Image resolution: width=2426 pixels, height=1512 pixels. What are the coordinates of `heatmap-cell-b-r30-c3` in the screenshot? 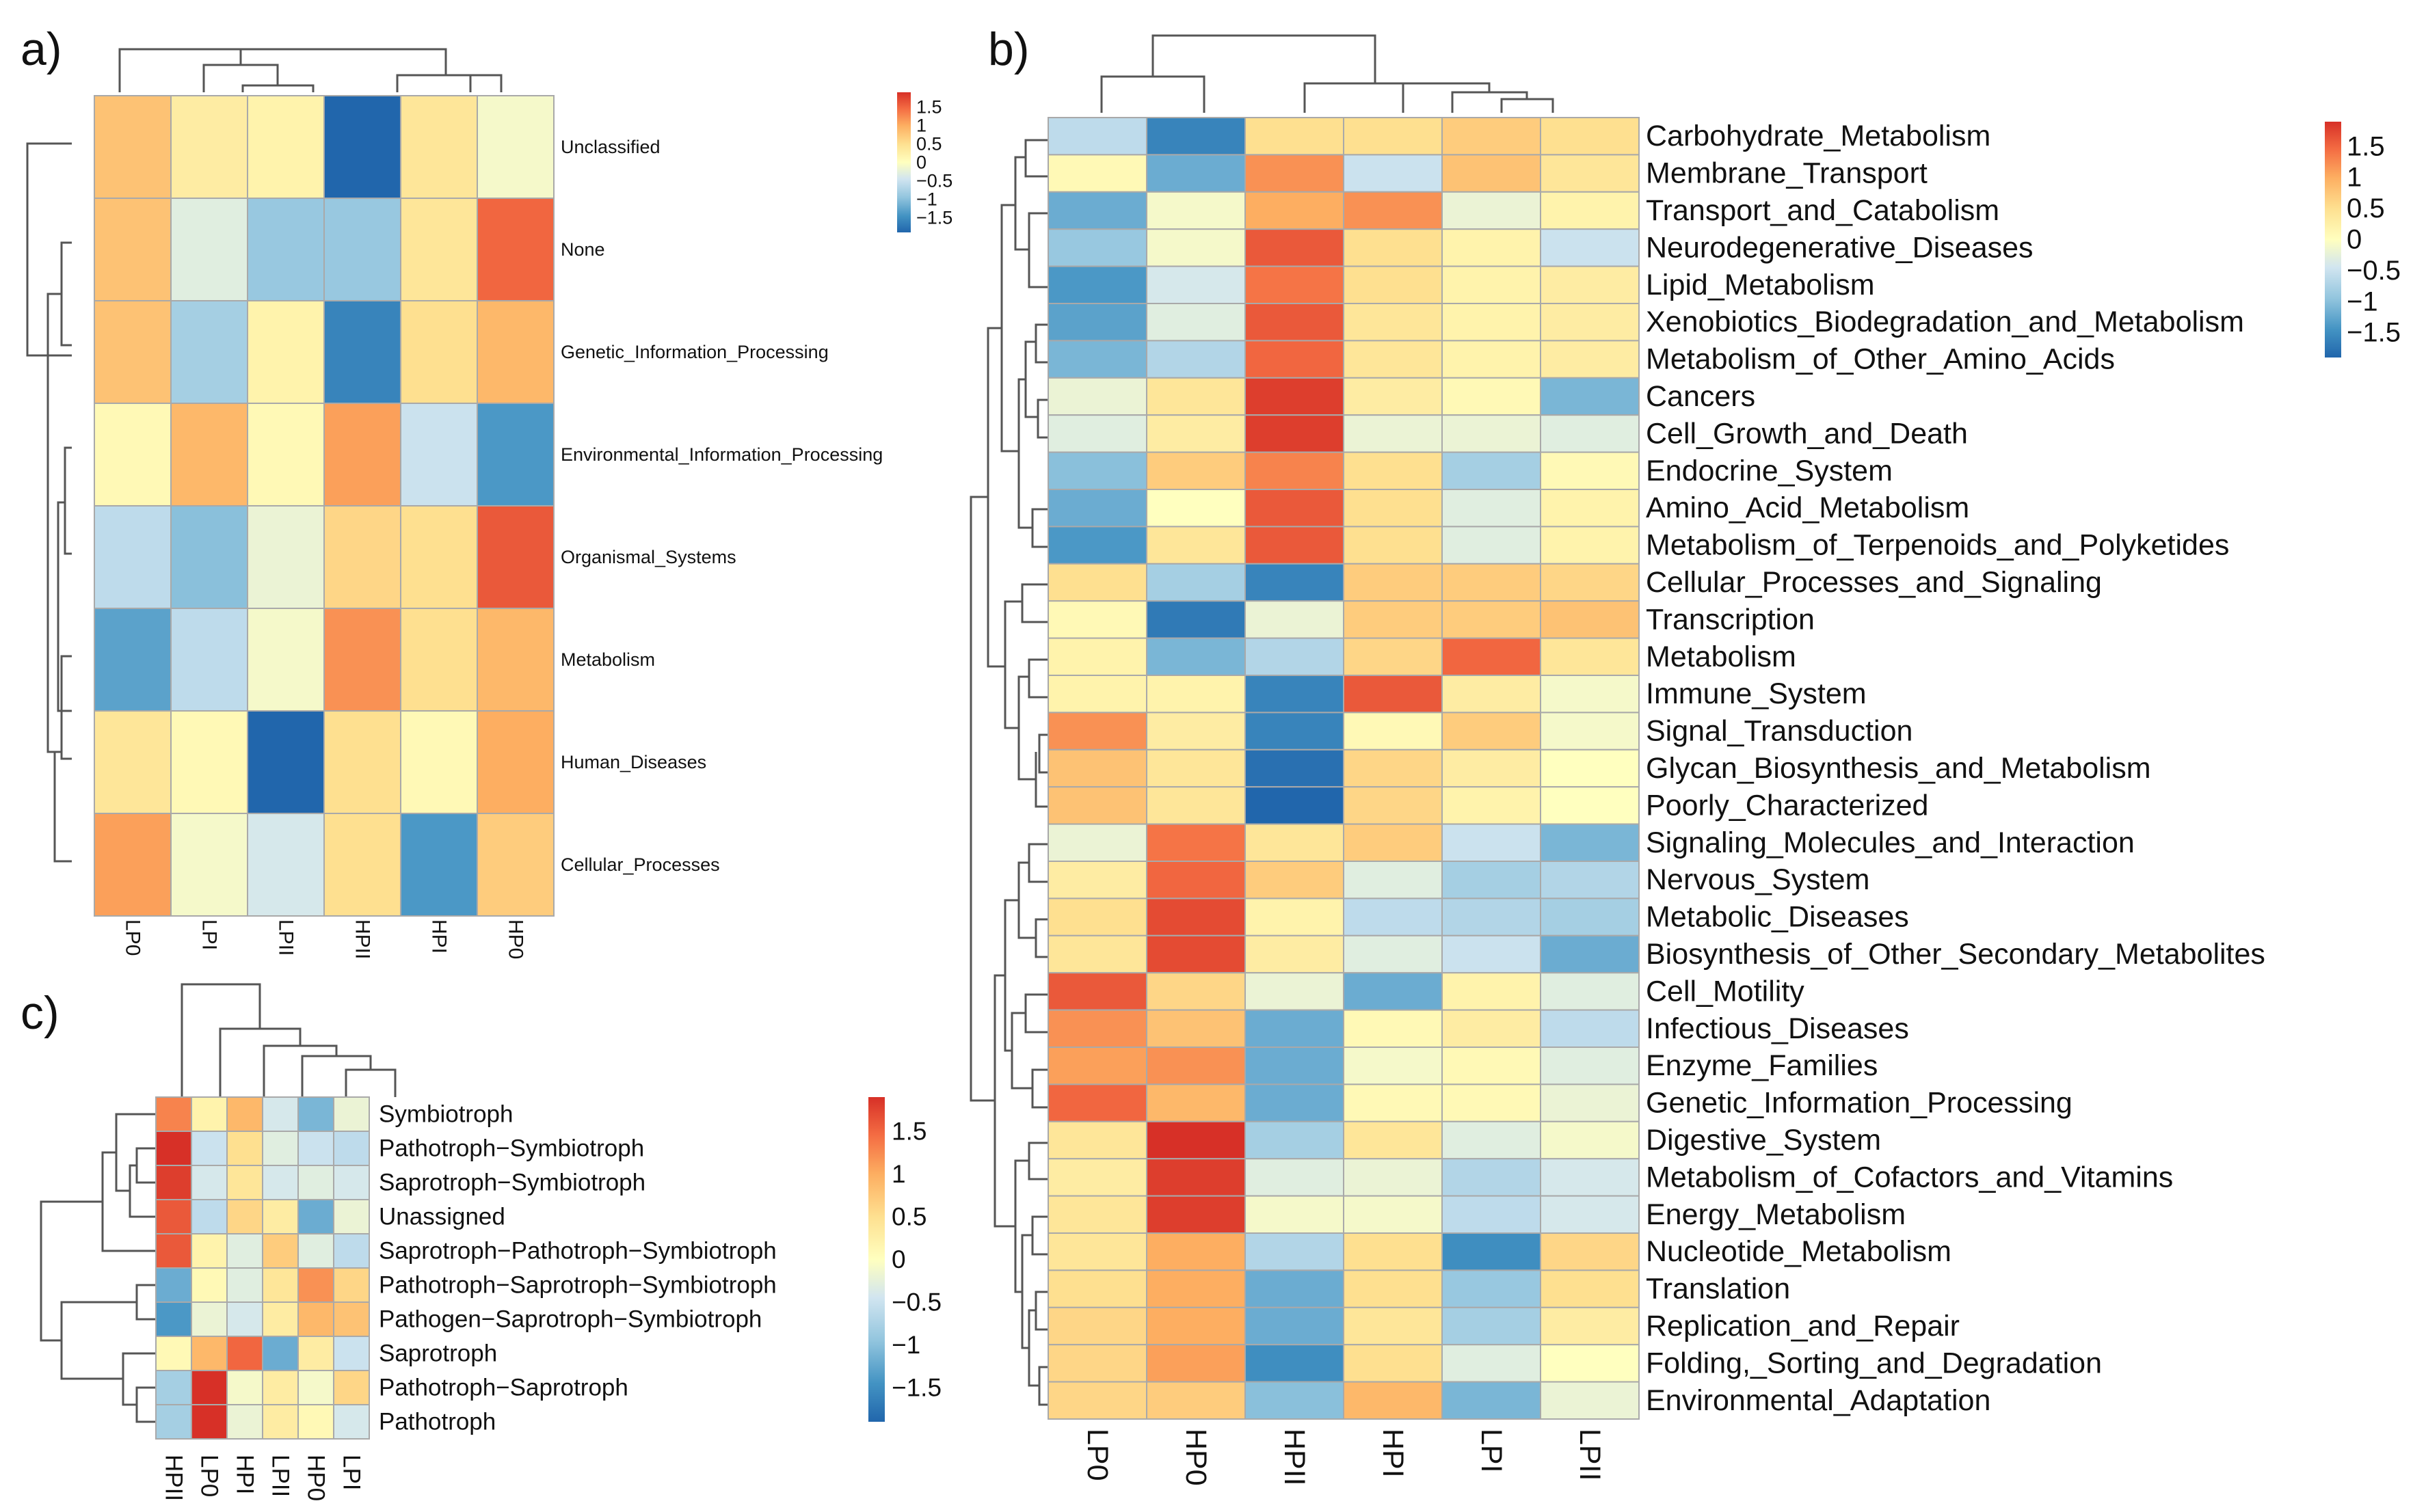 It's located at (1393, 1251).